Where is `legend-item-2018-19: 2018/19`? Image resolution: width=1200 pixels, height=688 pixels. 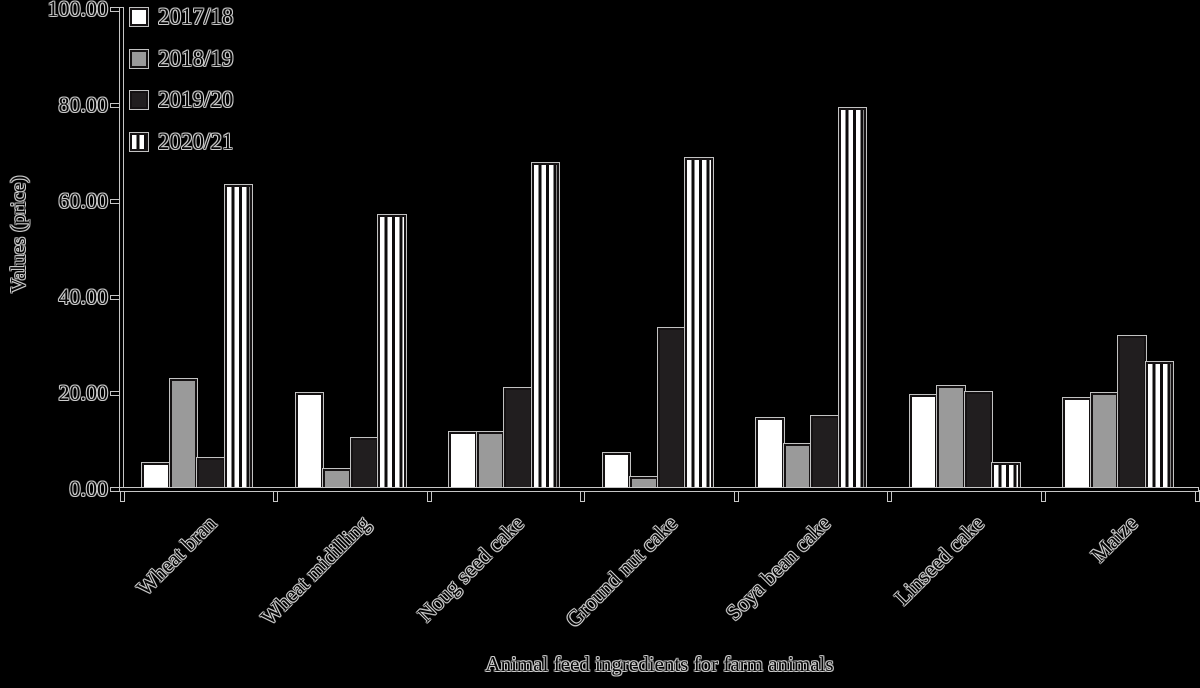
legend-item-2018-19: 2018/19 is located at coordinates (190, 58).